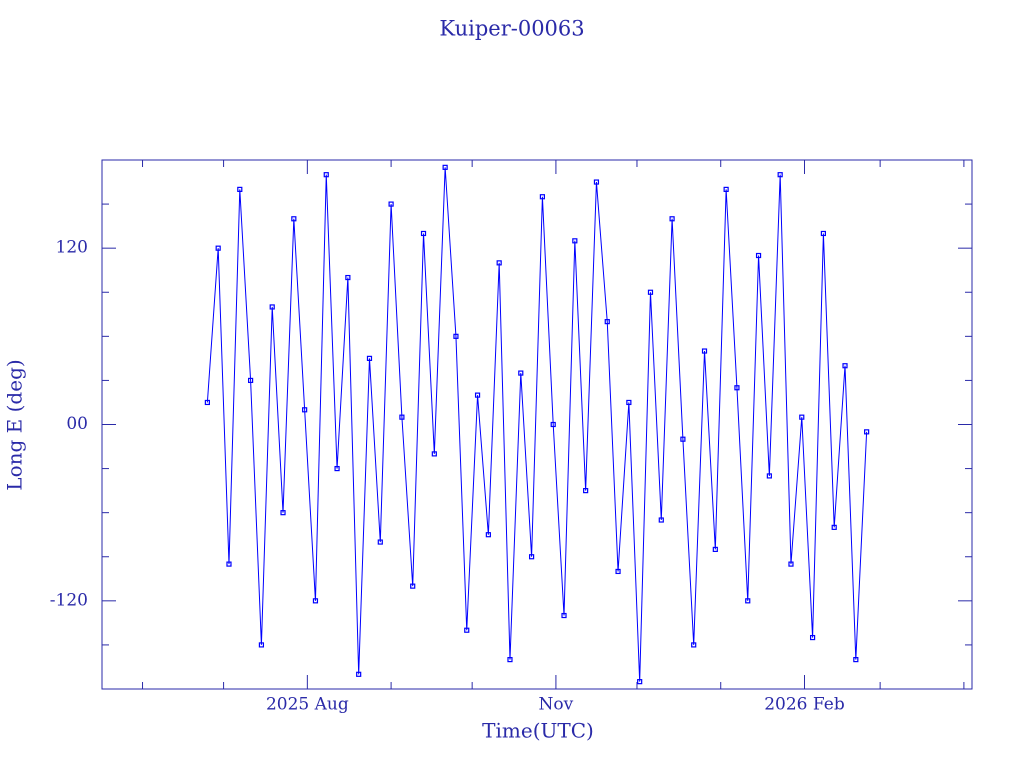 The width and height of the screenshot is (1024, 768). Describe the element at coordinates (77, 424) in the screenshot. I see `y-tick-label: 00` at that location.